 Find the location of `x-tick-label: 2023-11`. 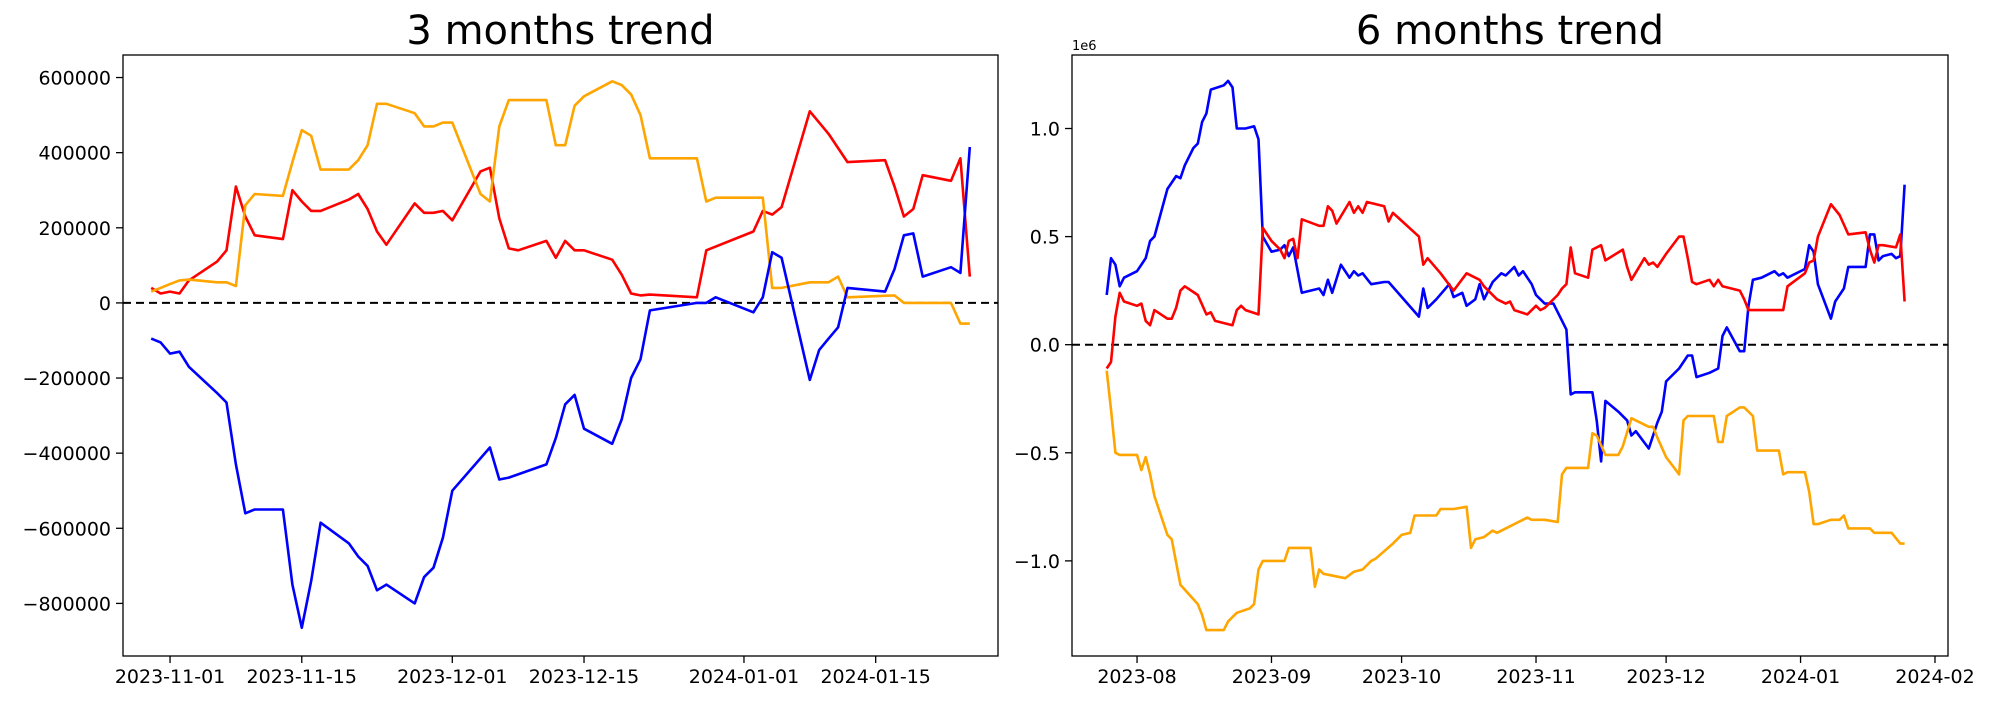

x-tick-label: 2023-11 is located at coordinates (1535, 677).